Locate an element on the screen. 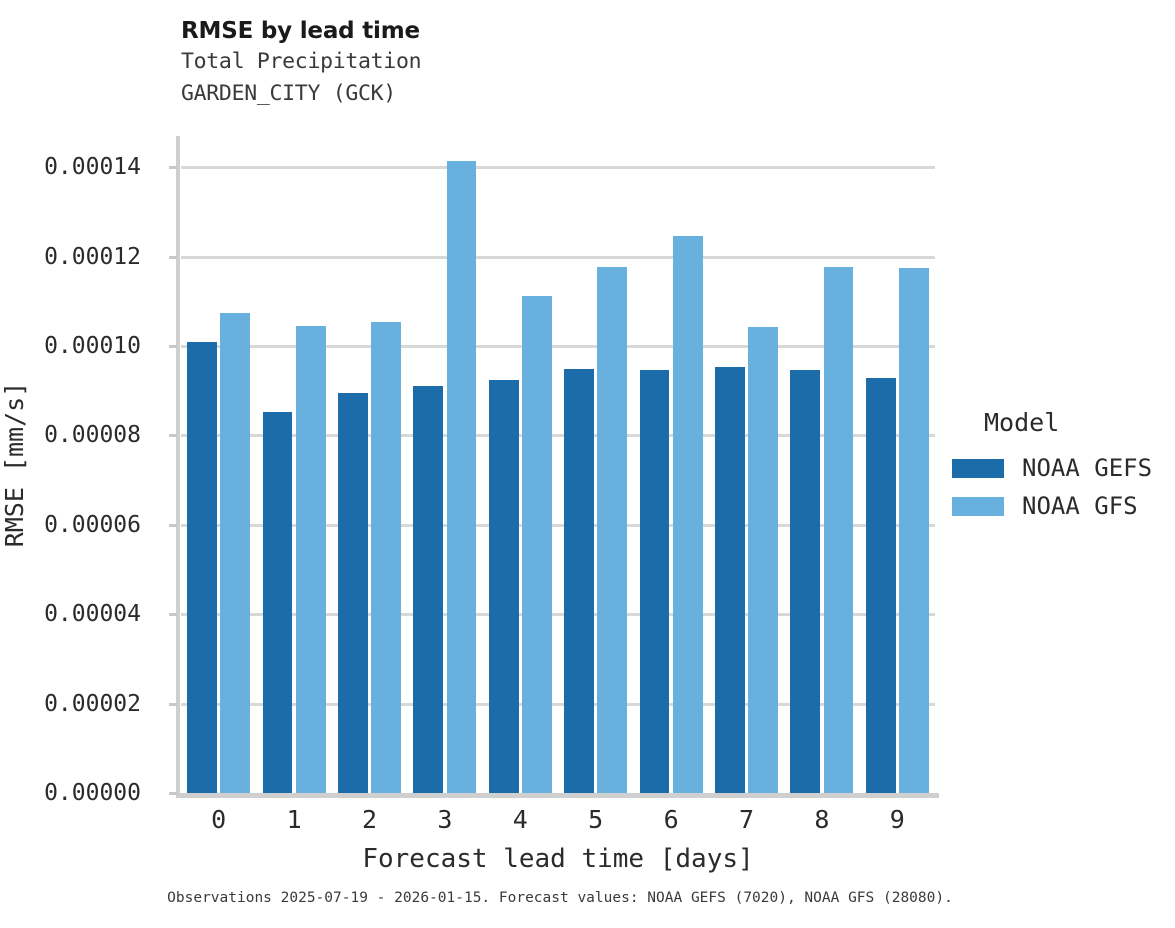 The image size is (1175, 928). x-tick-label: 2 is located at coordinates (369, 819).